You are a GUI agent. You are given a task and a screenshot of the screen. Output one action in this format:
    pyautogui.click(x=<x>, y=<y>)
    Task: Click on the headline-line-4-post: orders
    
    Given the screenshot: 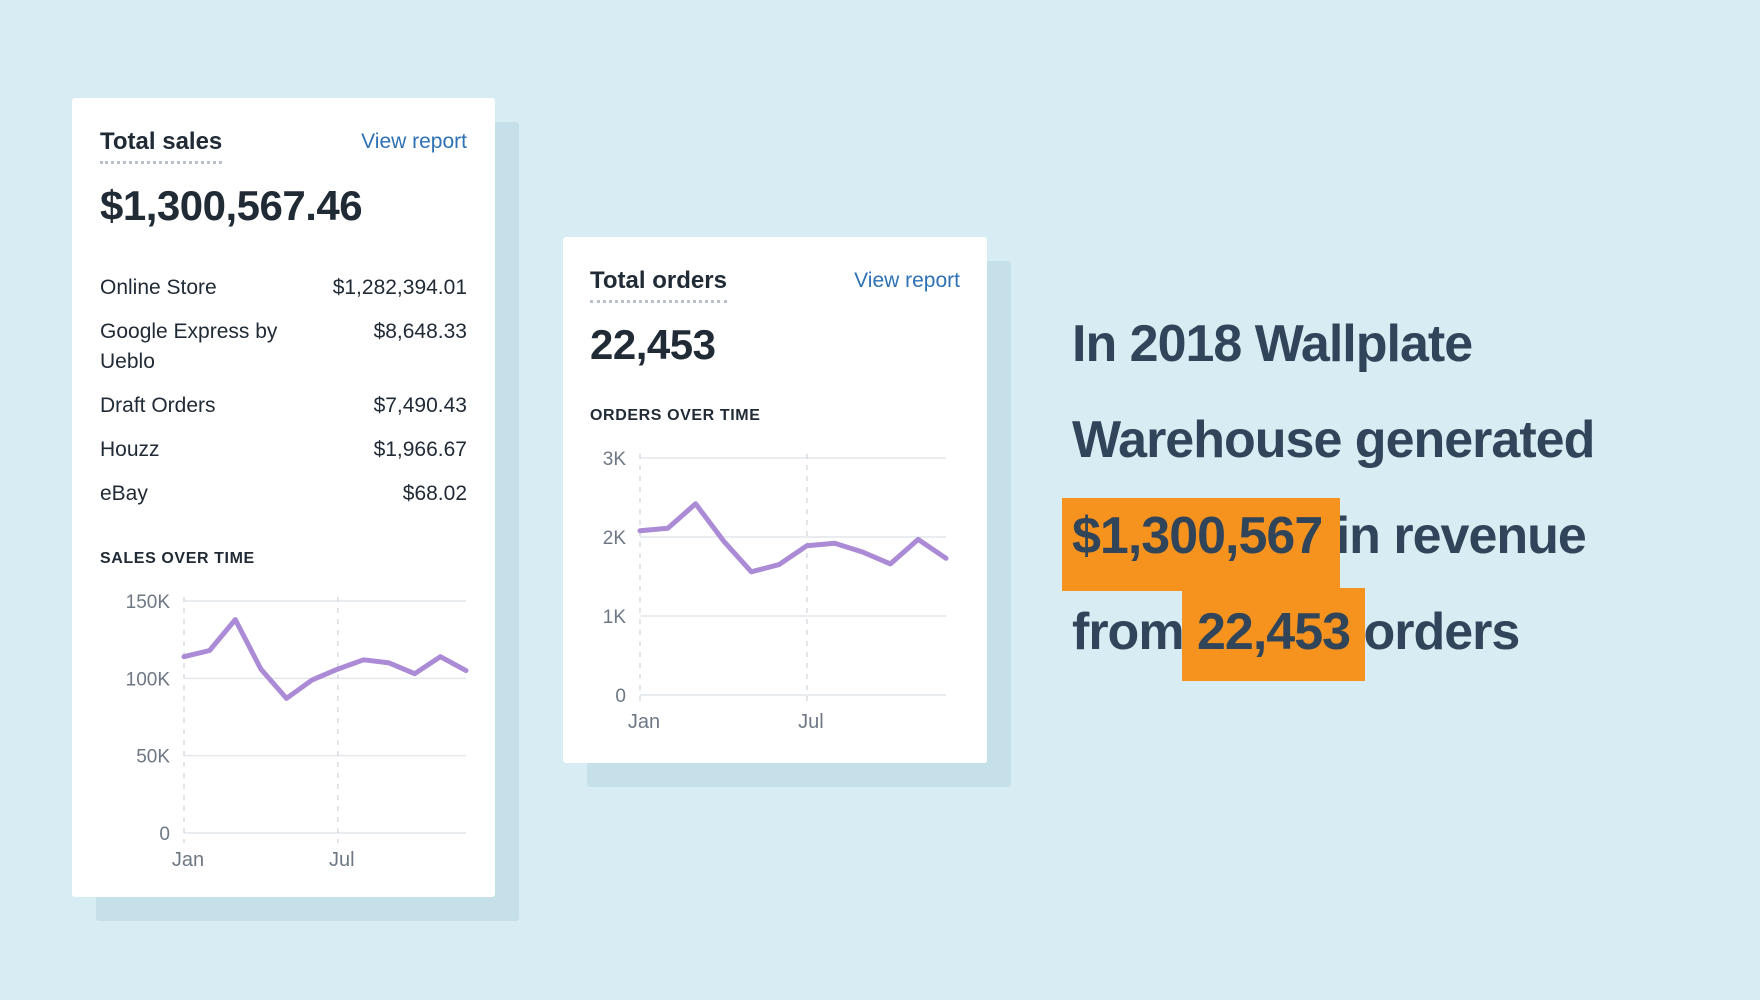 What is the action you would take?
    pyautogui.click(x=1435, y=632)
    